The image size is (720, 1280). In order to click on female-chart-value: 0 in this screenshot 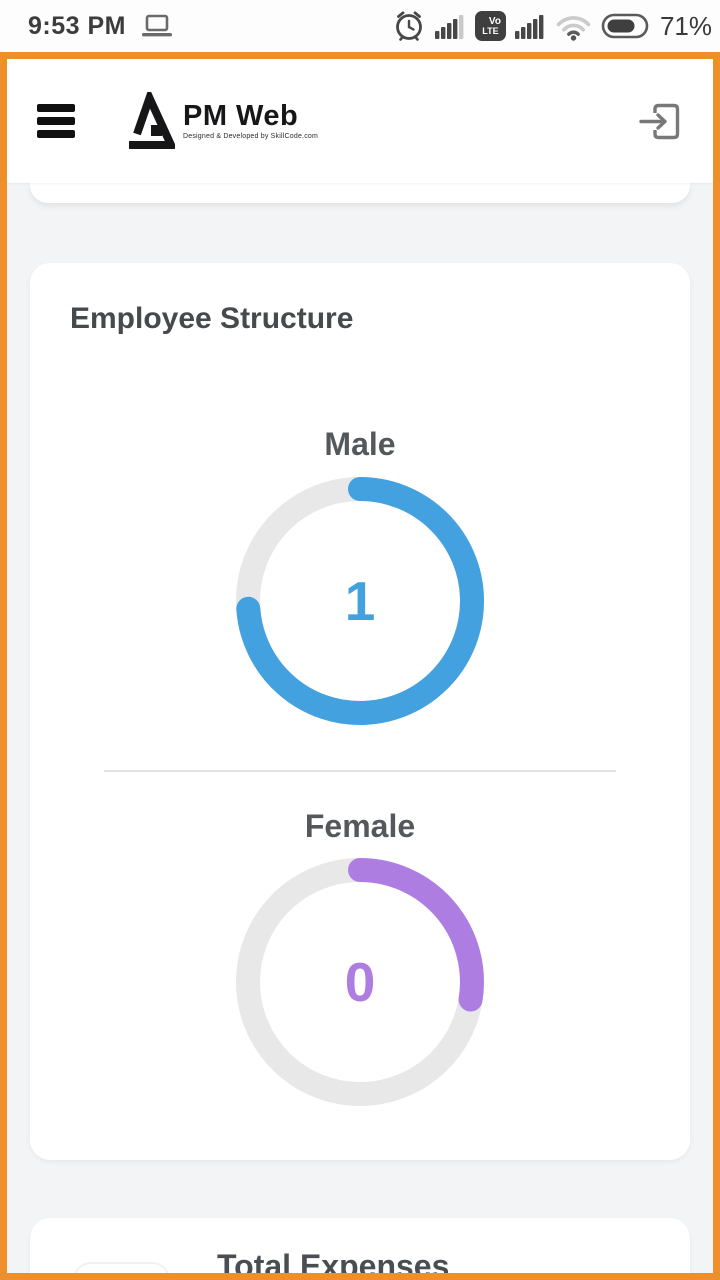, I will do `click(360, 982)`.